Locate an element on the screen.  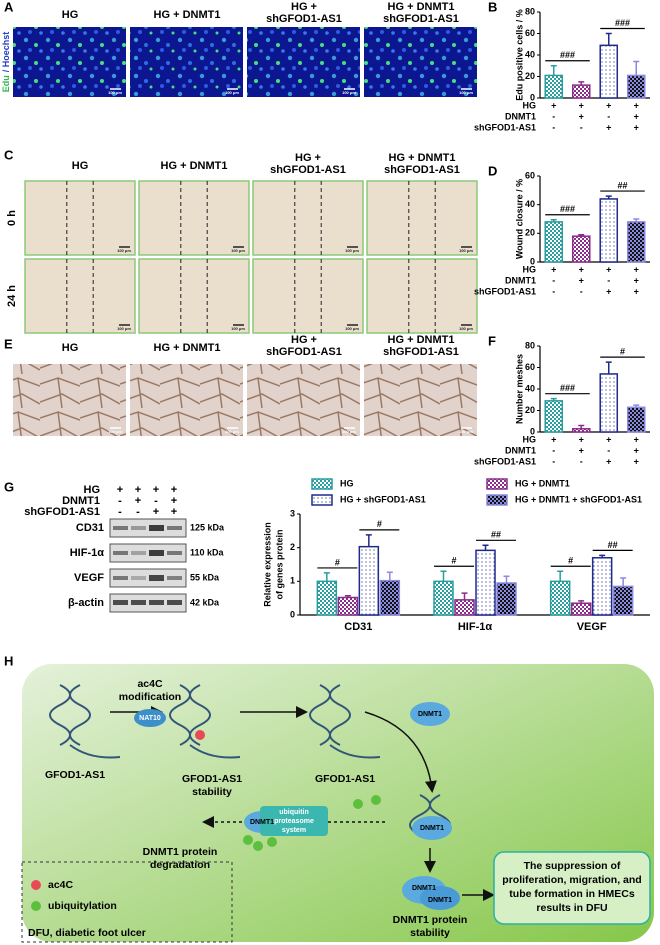
legend-ac4c is located at coordinates (36, 885).